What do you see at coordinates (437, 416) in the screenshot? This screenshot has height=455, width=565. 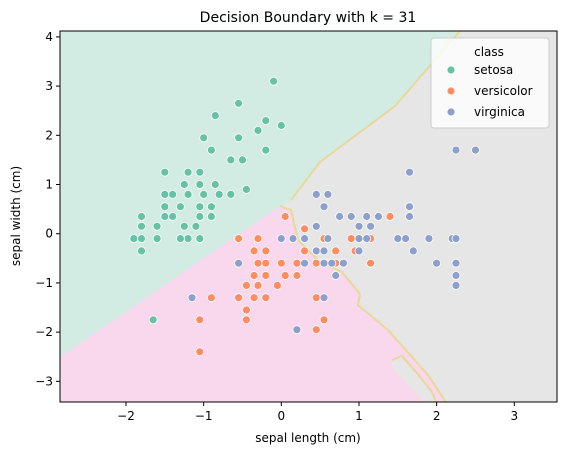 I see `x-tick-label: 2` at bounding box center [437, 416].